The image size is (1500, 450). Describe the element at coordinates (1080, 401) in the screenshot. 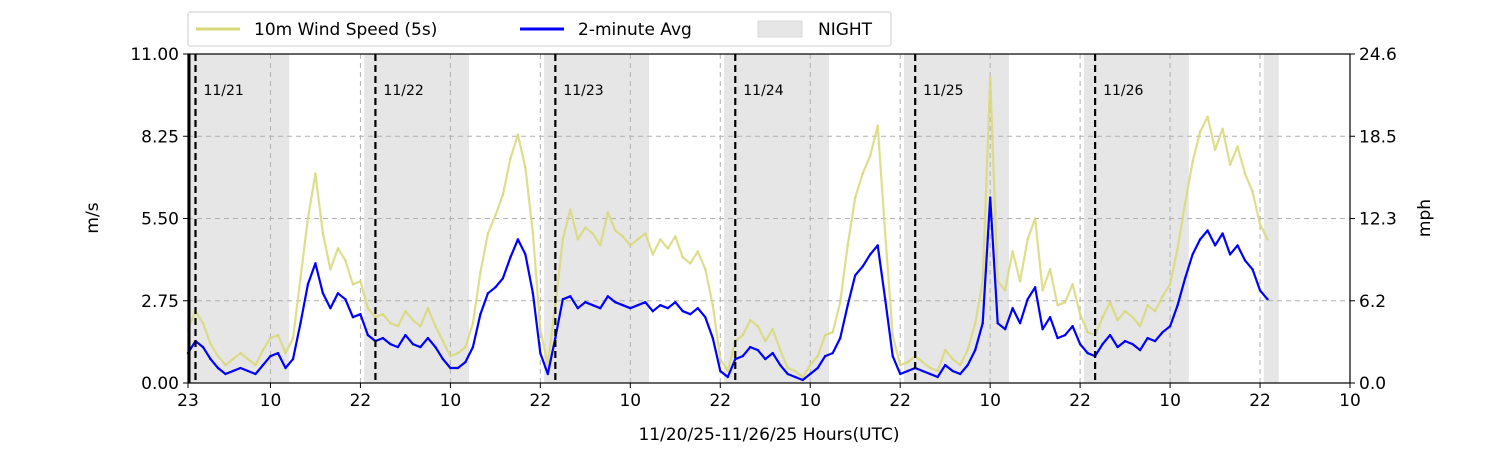

I see `x-tick-label-10: 22` at that location.